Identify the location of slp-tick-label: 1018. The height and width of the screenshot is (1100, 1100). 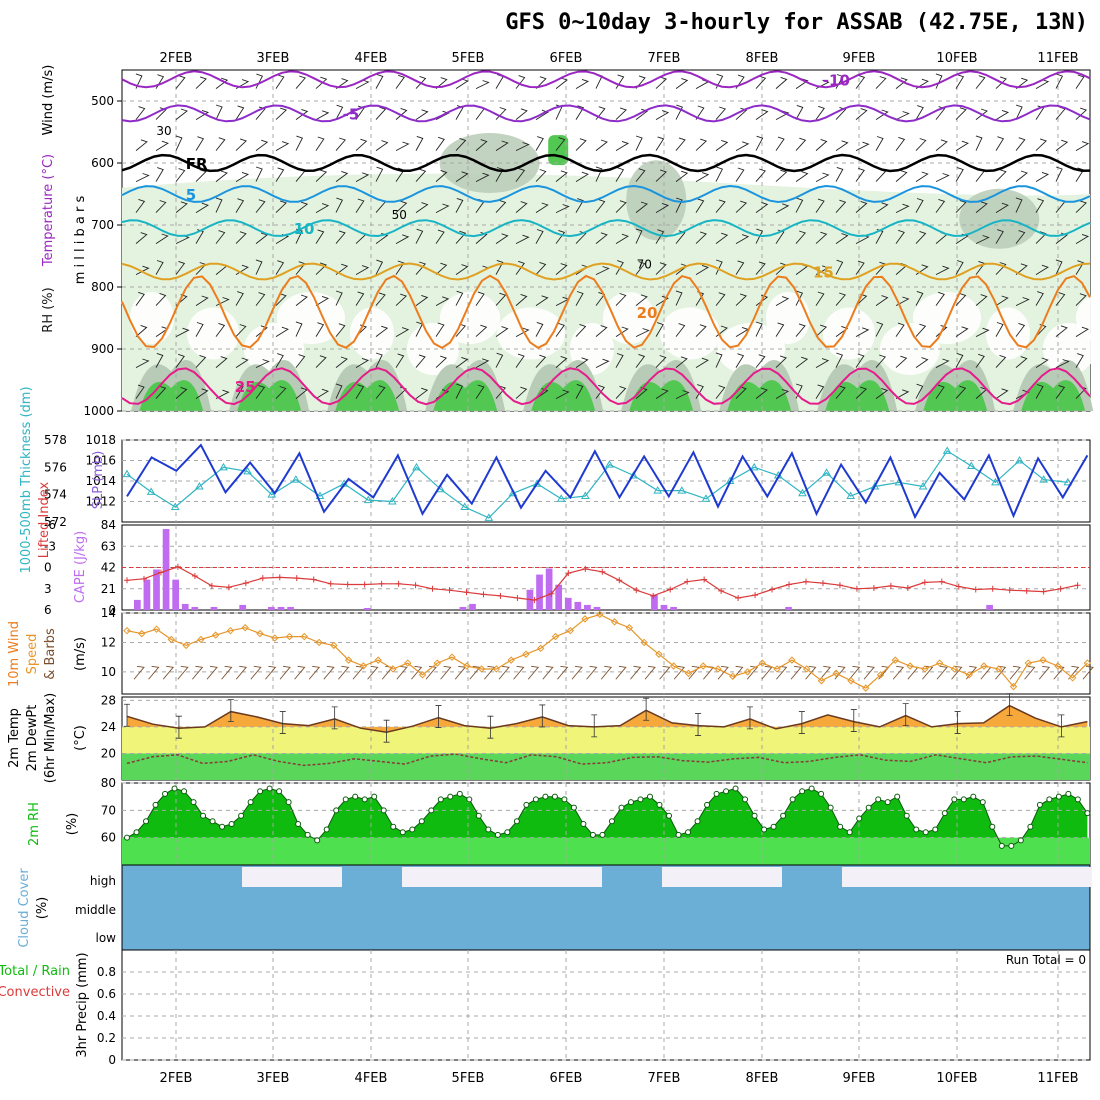
(100, 440).